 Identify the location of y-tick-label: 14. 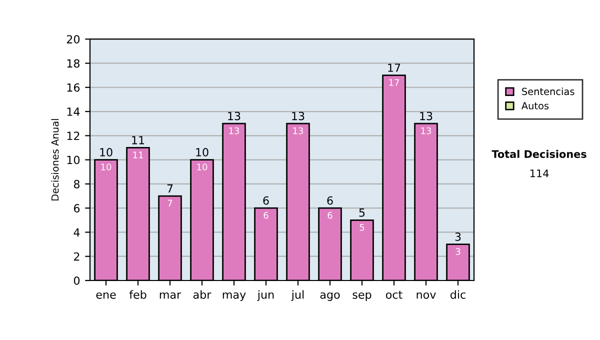
(73, 112).